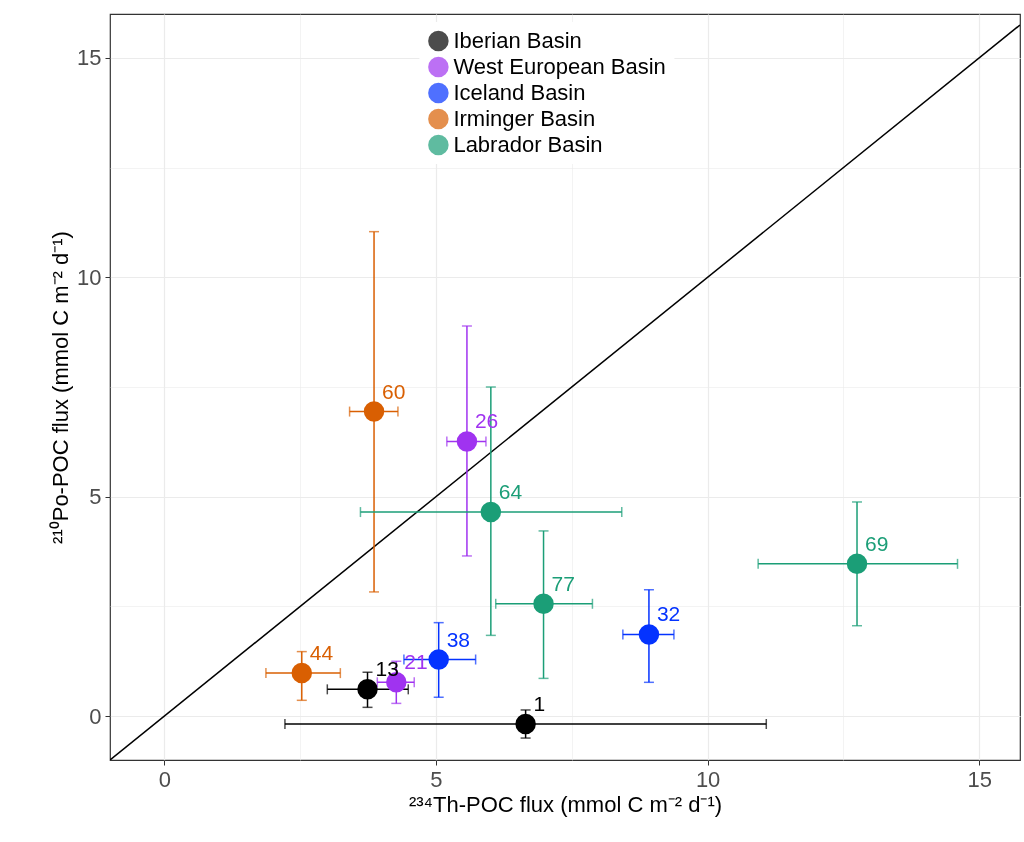 Image resolution: width=1024 pixels, height=842 pixels. Describe the element at coordinates (565, 804) in the screenshot. I see `x-axis-title: ²³⁴Th-POC flux (mmol C m⁻² d⁻¹)` at that location.